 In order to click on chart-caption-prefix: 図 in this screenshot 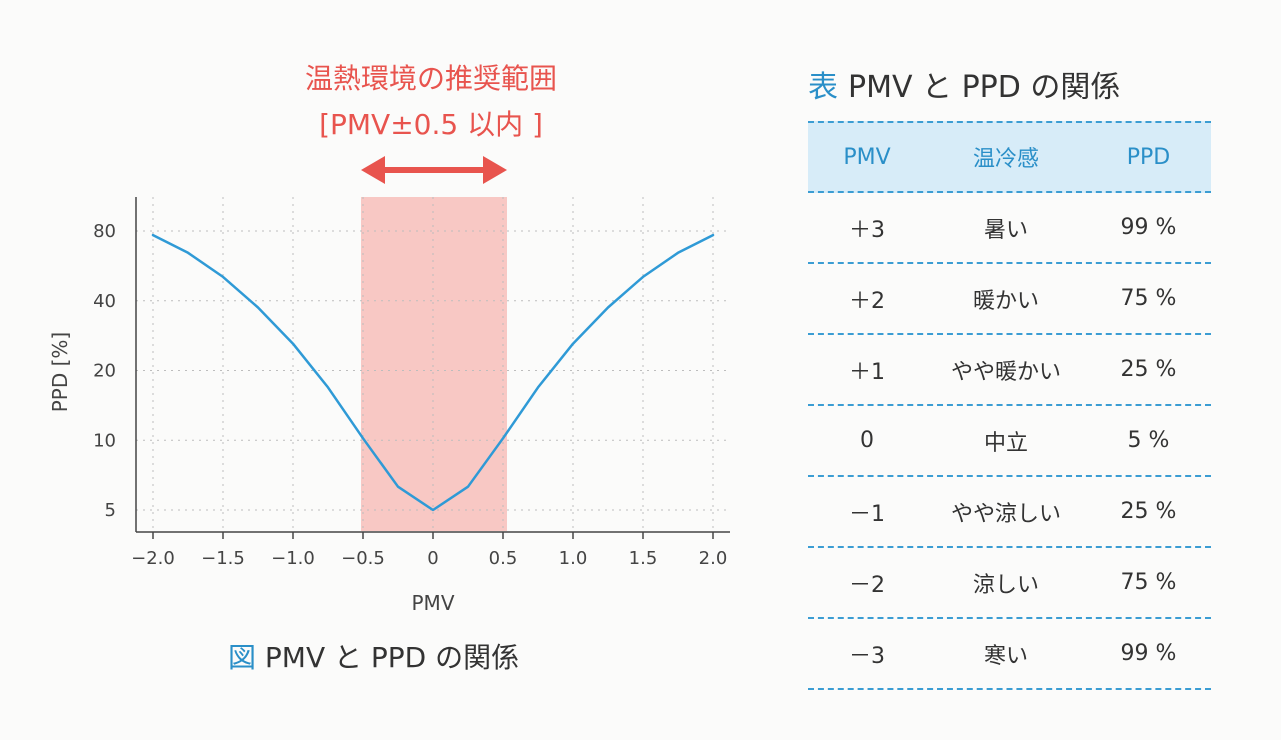, I will do `click(246, 657)`.